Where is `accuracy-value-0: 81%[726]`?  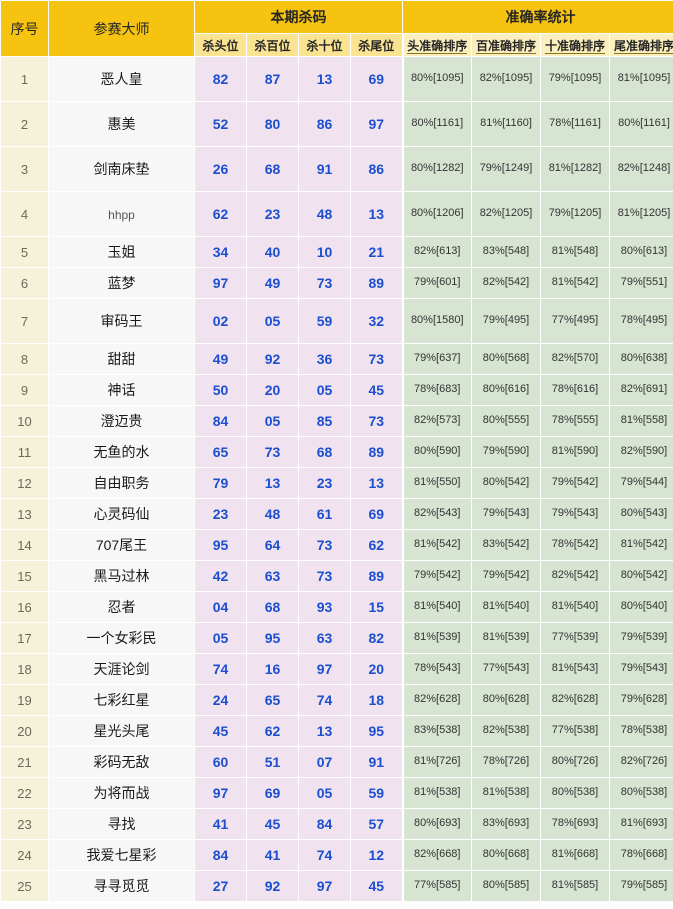 accuracy-value-0: 81%[726] is located at coordinates (437, 762).